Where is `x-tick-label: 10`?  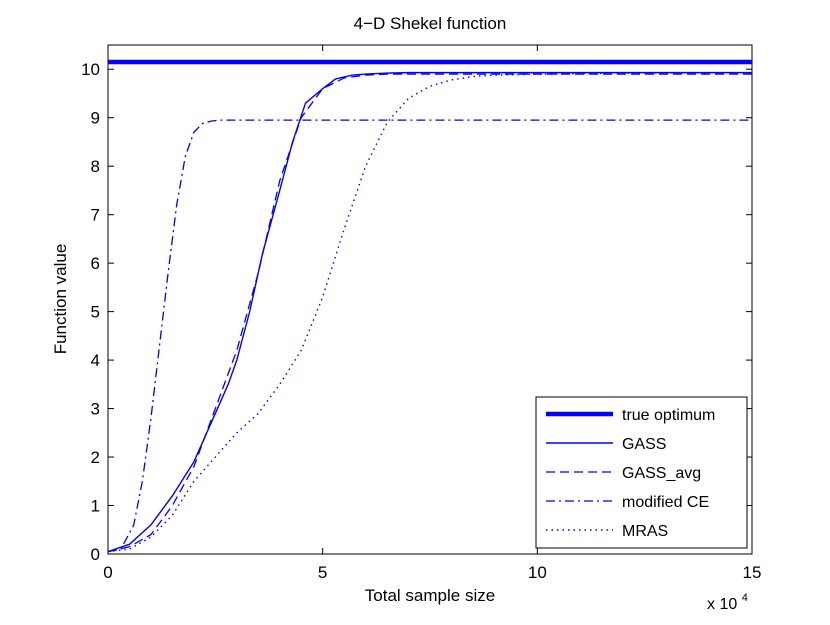 x-tick-label: 10 is located at coordinates (537, 572).